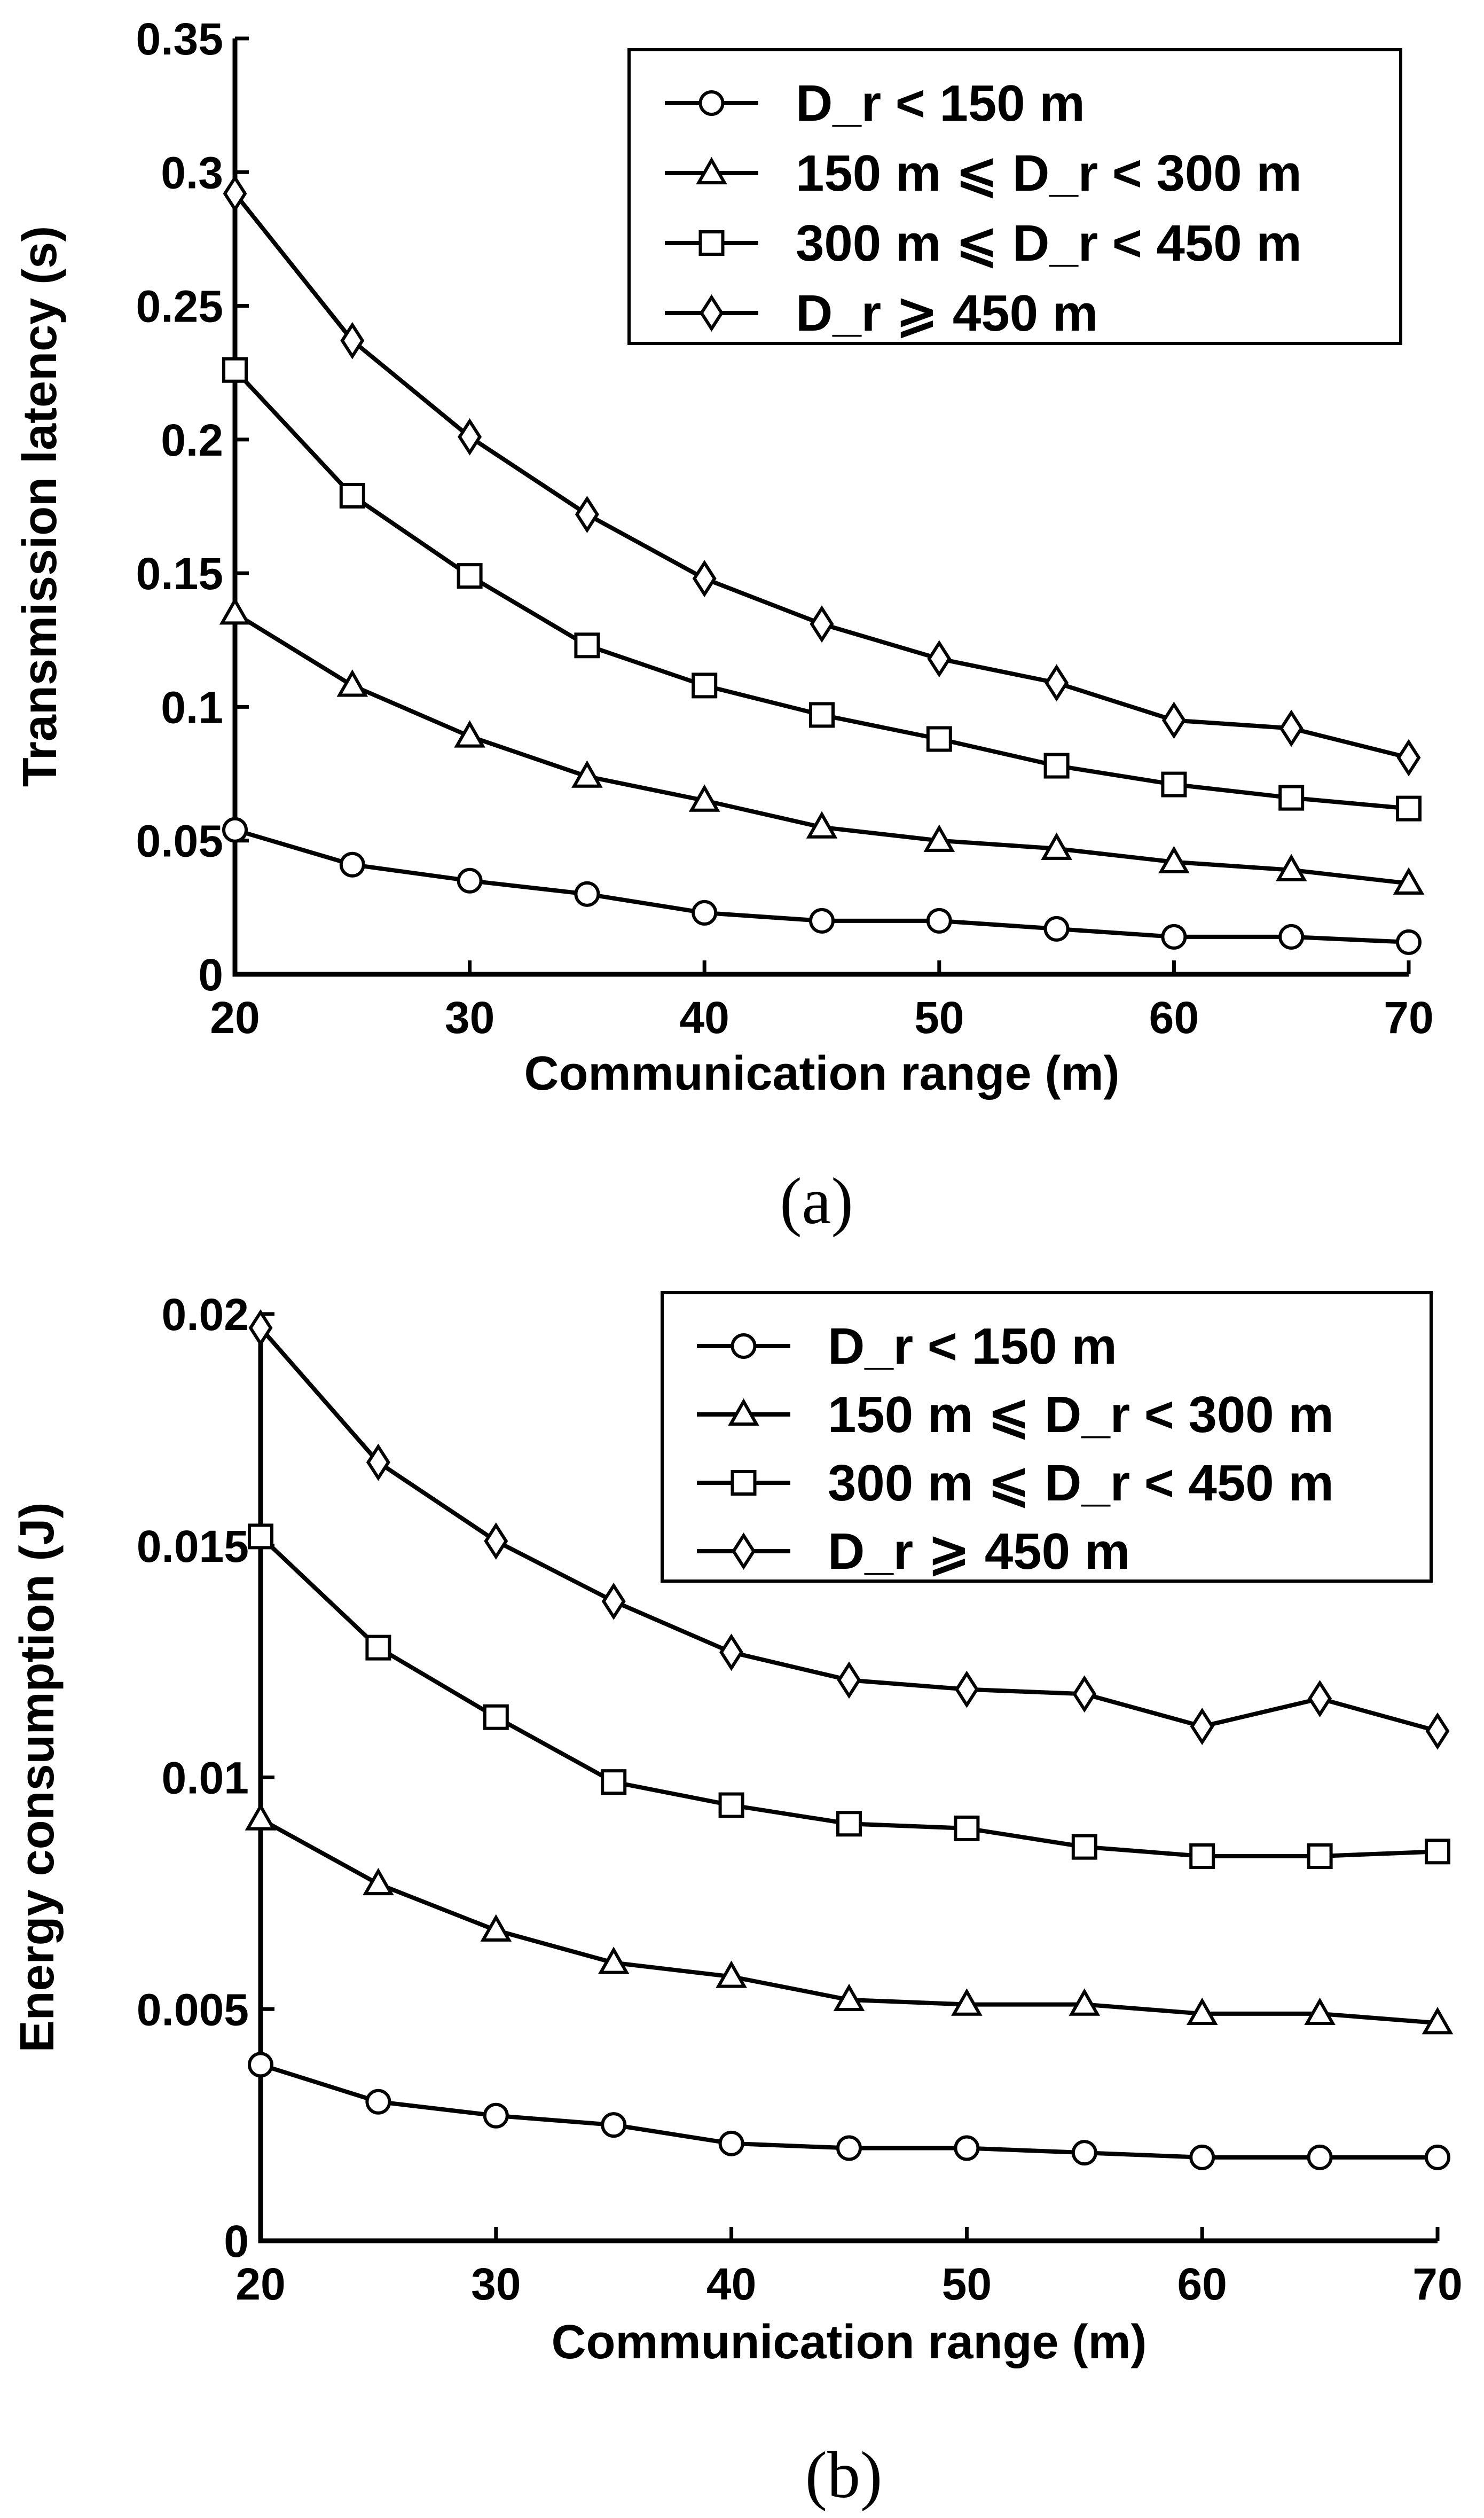  I want to click on x-tick-label: 50, so click(967, 2284).